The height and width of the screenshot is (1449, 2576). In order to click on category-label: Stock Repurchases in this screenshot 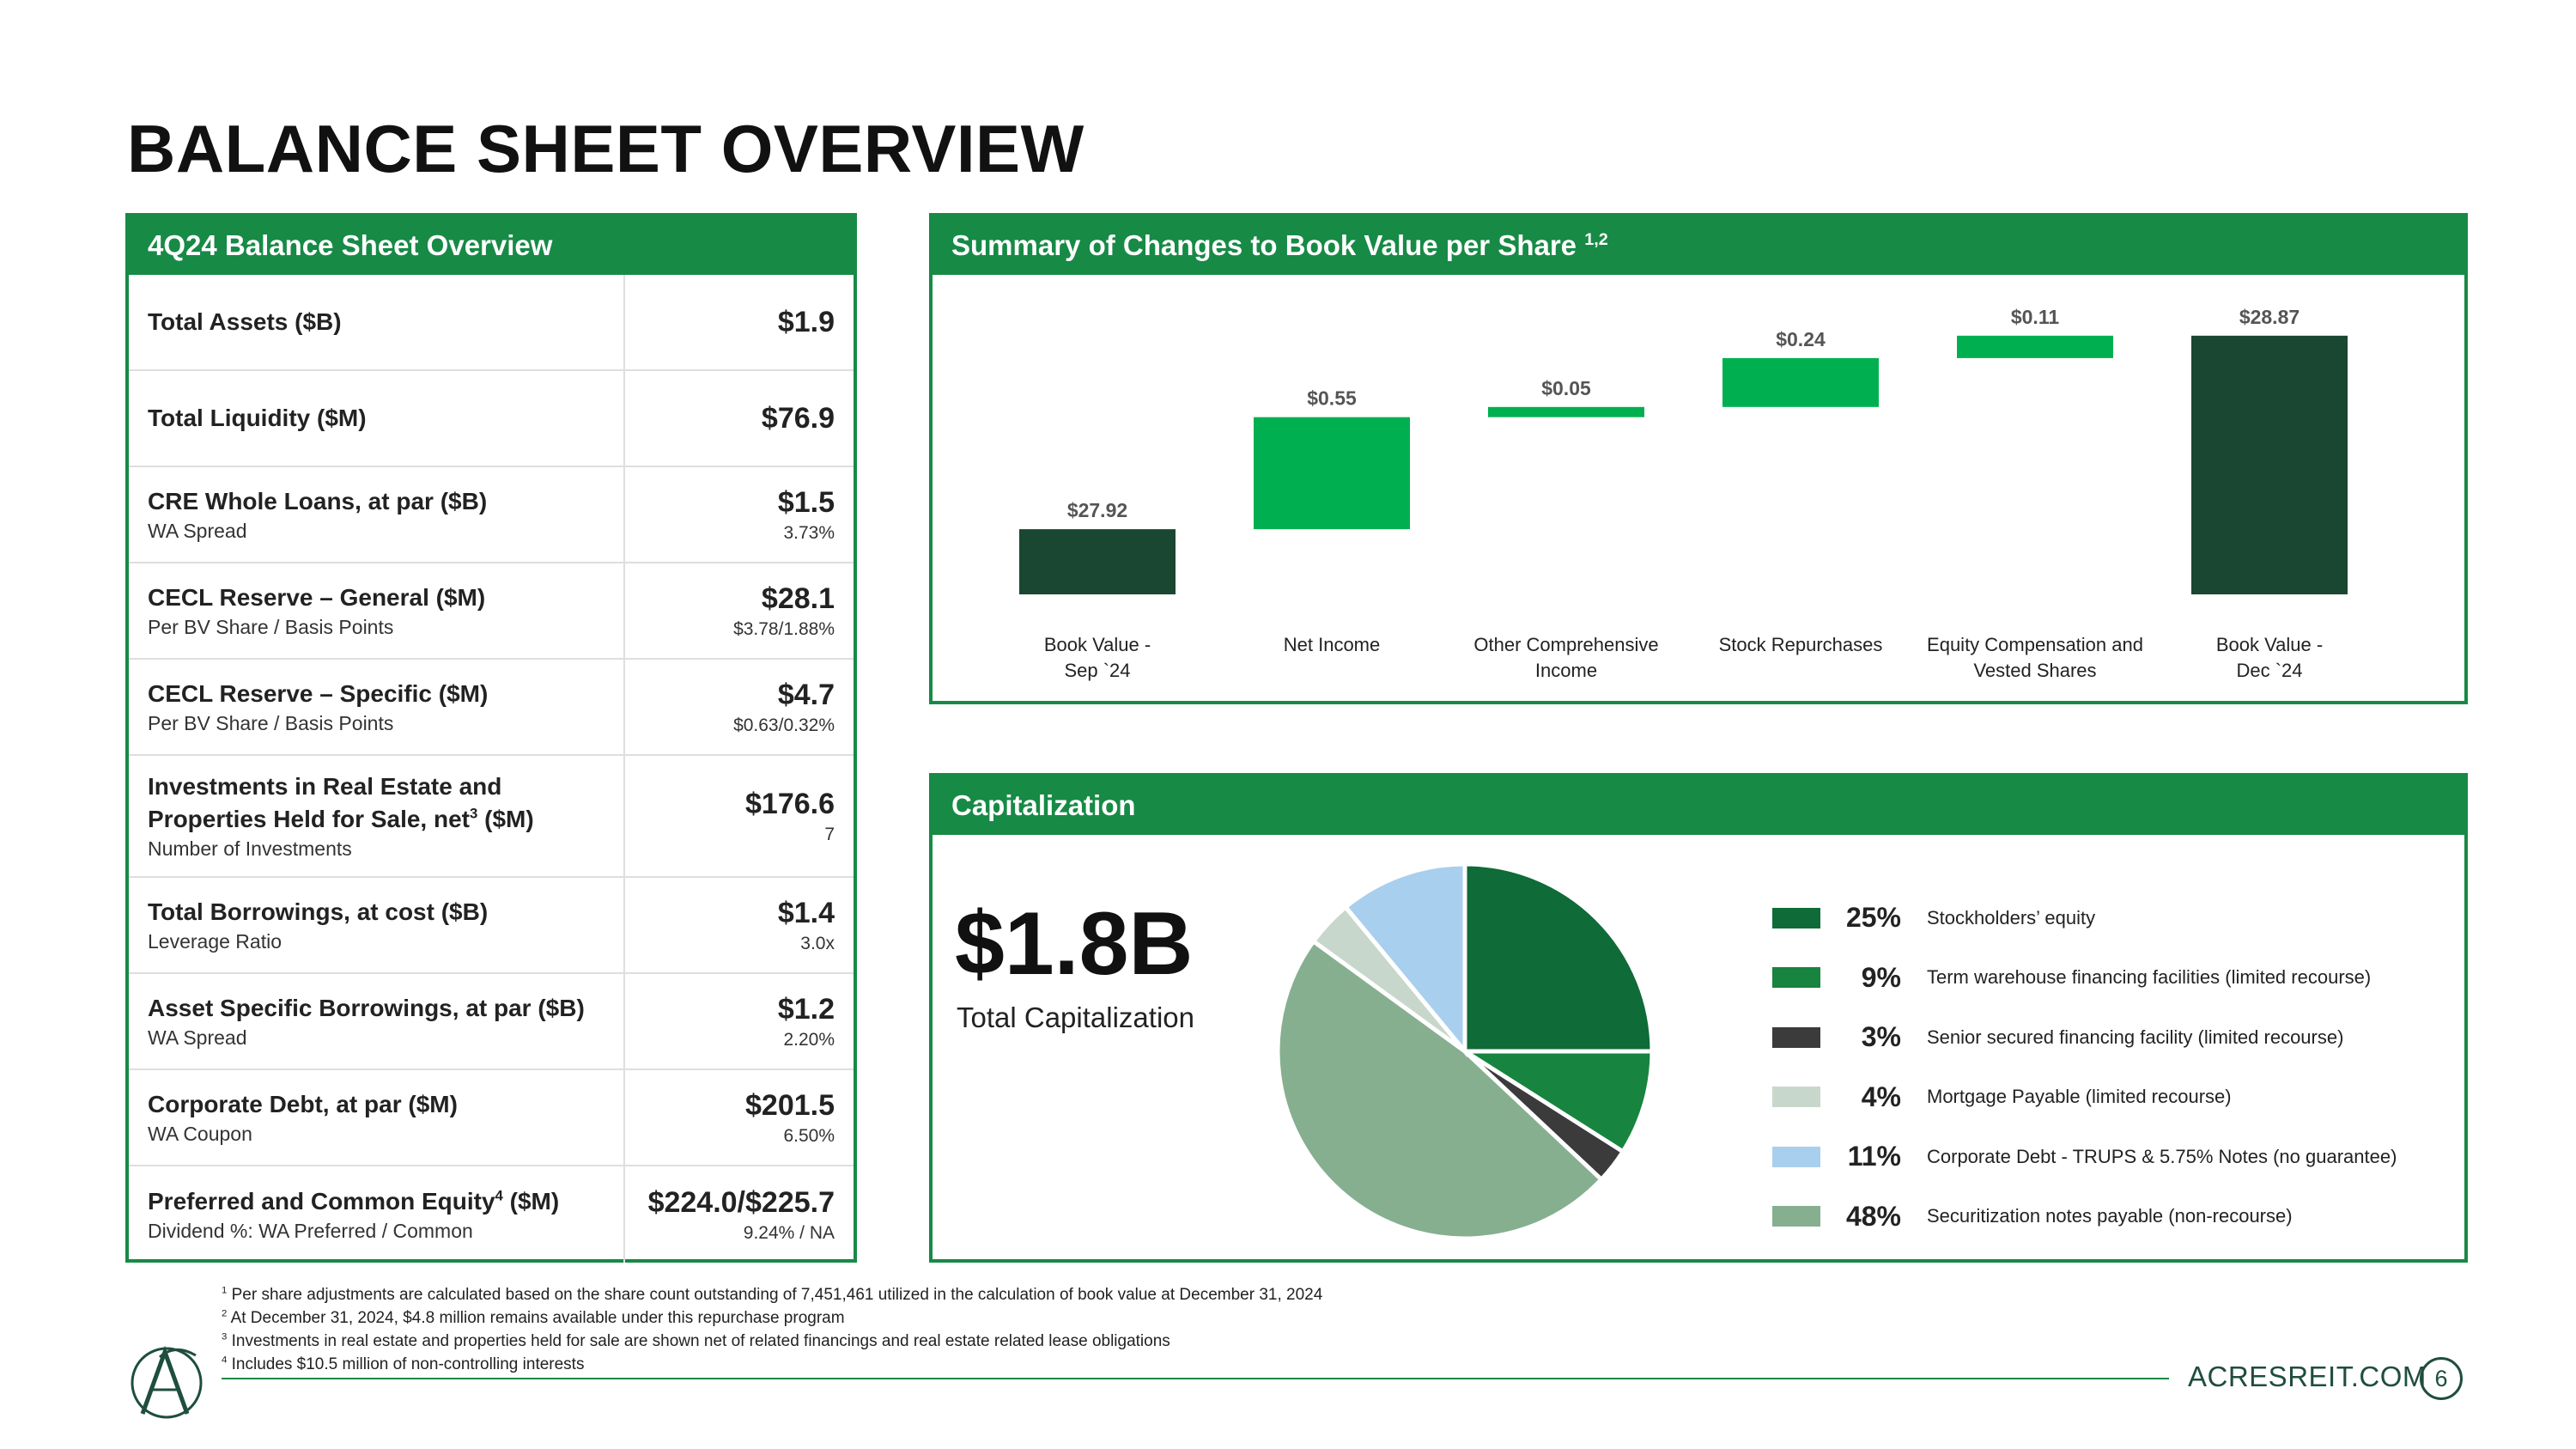, I will do `click(1801, 644)`.